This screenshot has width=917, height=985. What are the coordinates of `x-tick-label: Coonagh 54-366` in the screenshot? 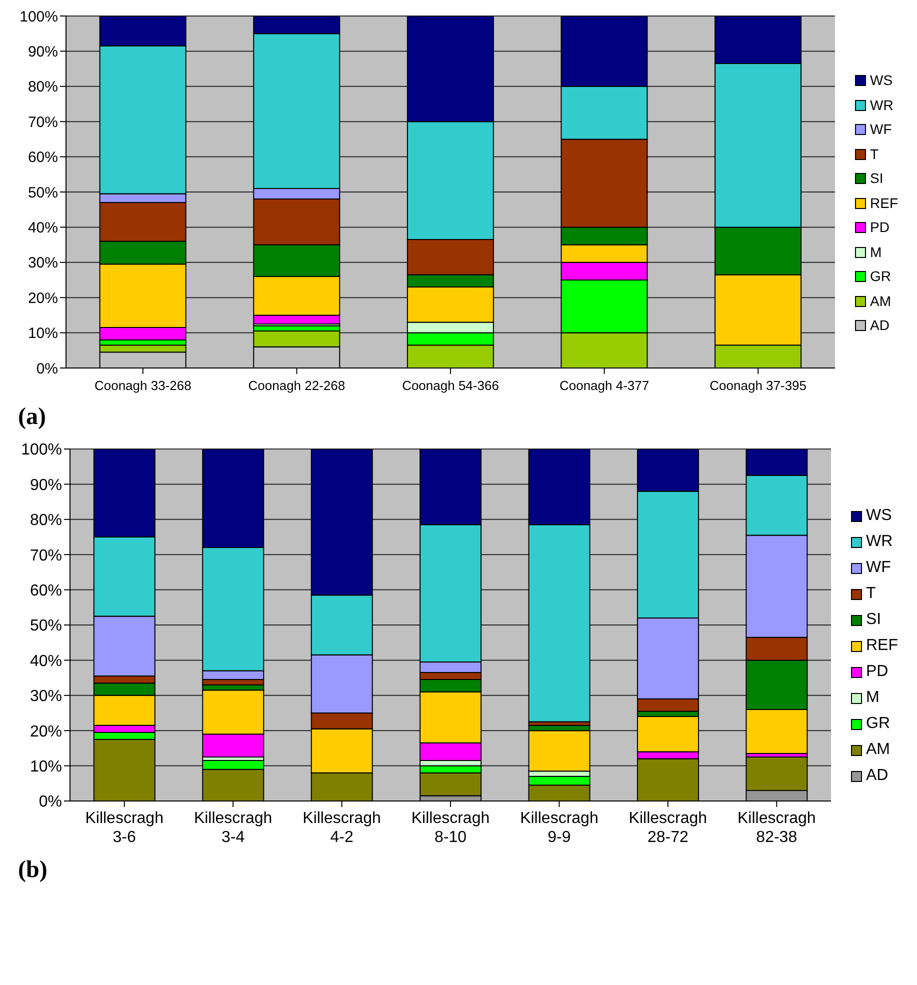 It's located at (450, 385).